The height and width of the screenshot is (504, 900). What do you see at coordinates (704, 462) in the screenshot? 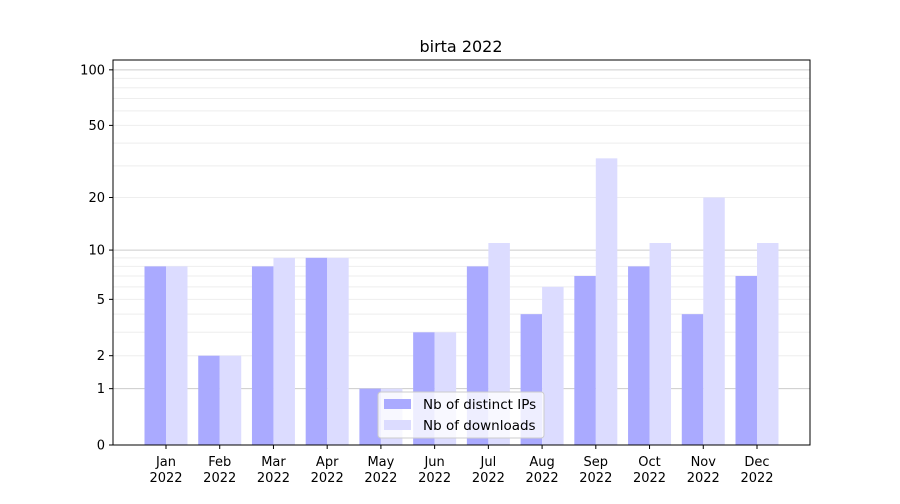
I see `x-tick-label: Nov` at bounding box center [704, 462].